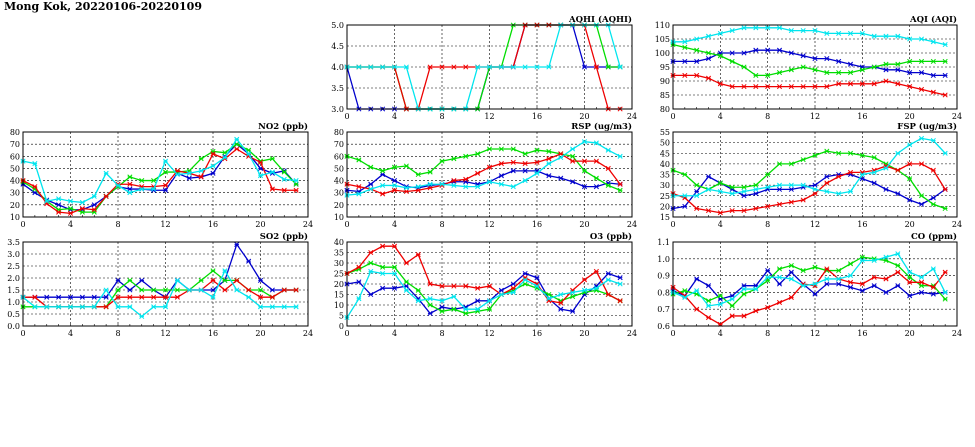  I want to click on aqhi-red-series-point, so click(596, 67).